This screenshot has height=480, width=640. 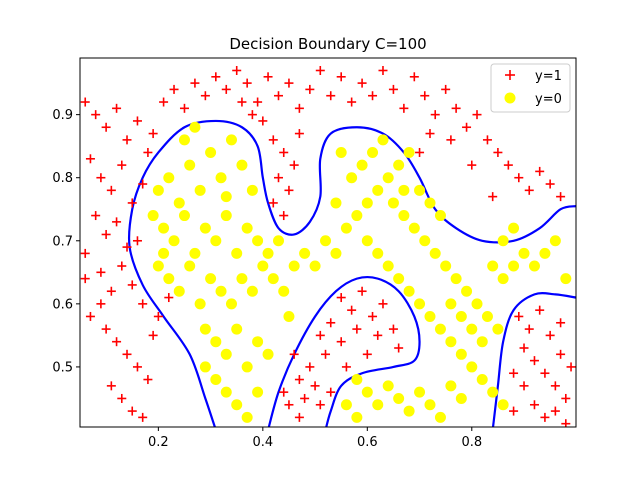 I want to click on y-tick-label-0: 0.5, so click(x=62, y=367).